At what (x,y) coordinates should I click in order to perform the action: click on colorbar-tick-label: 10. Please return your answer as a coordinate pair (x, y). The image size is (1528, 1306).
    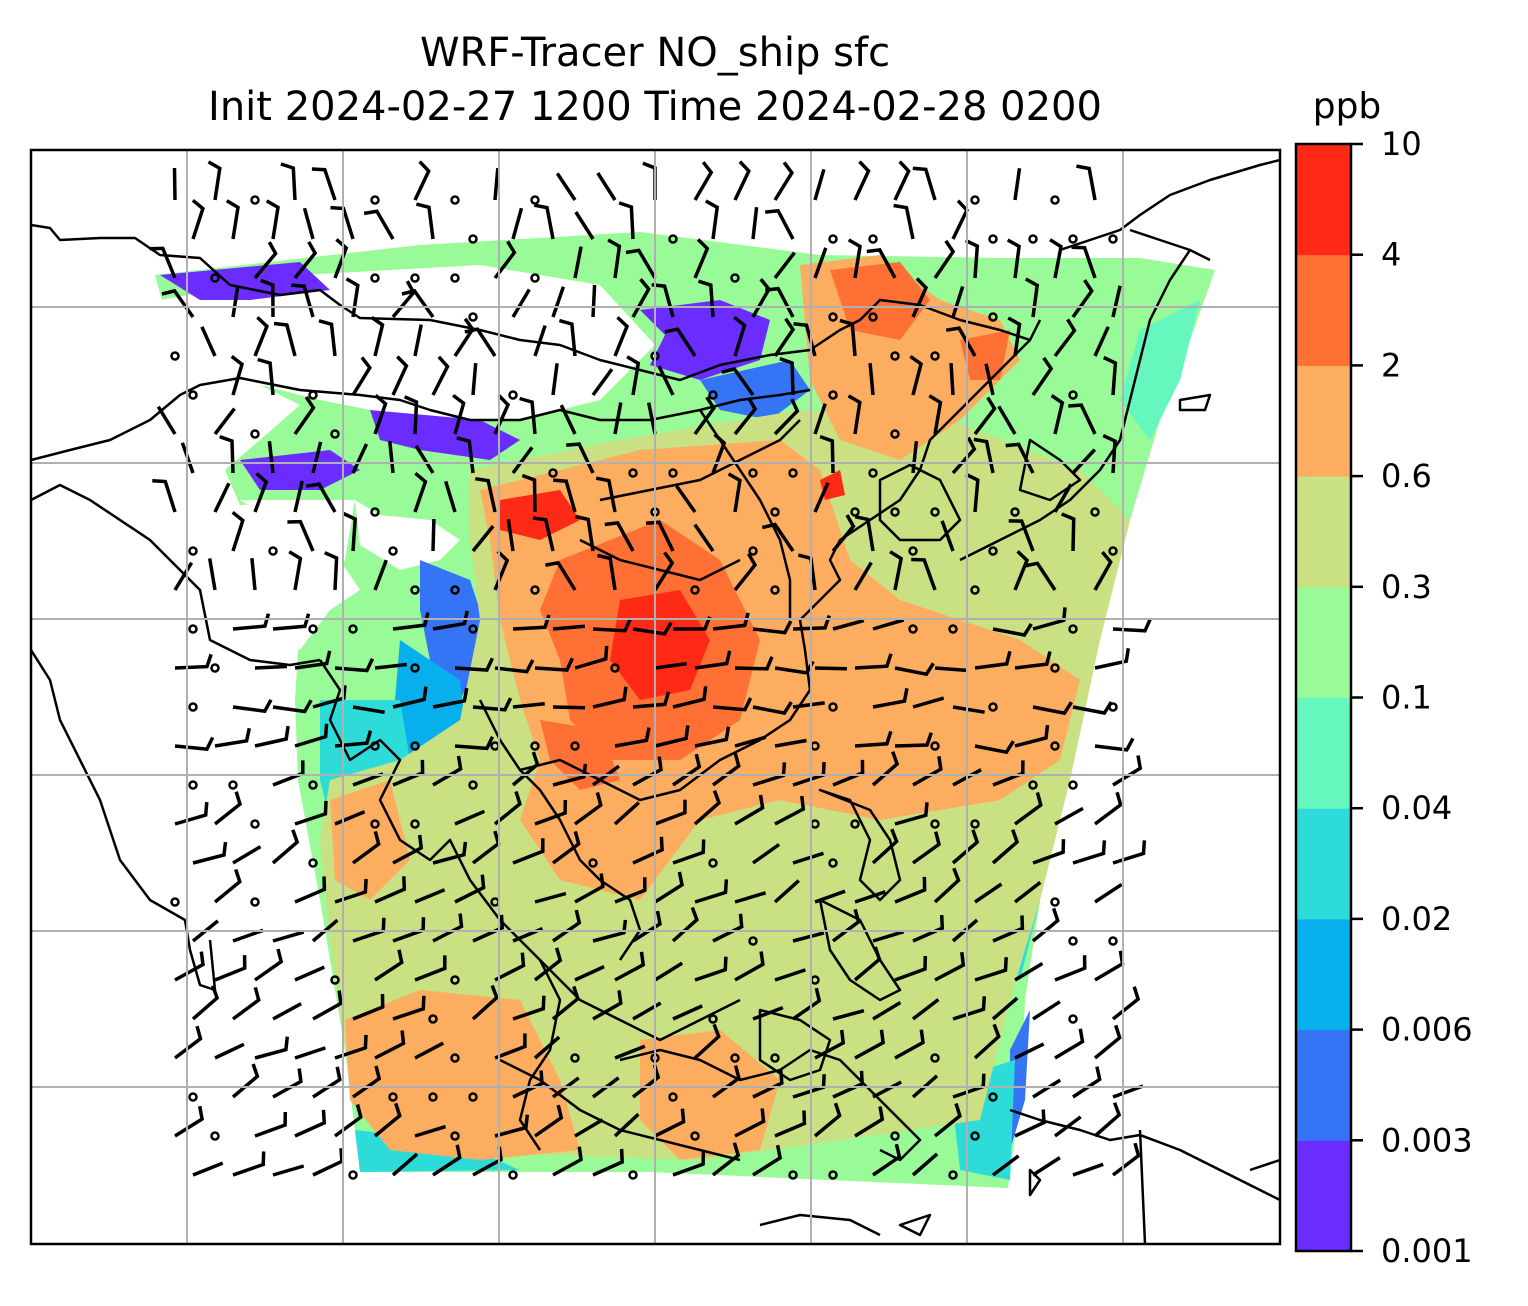
    Looking at the image, I should click on (1401, 144).